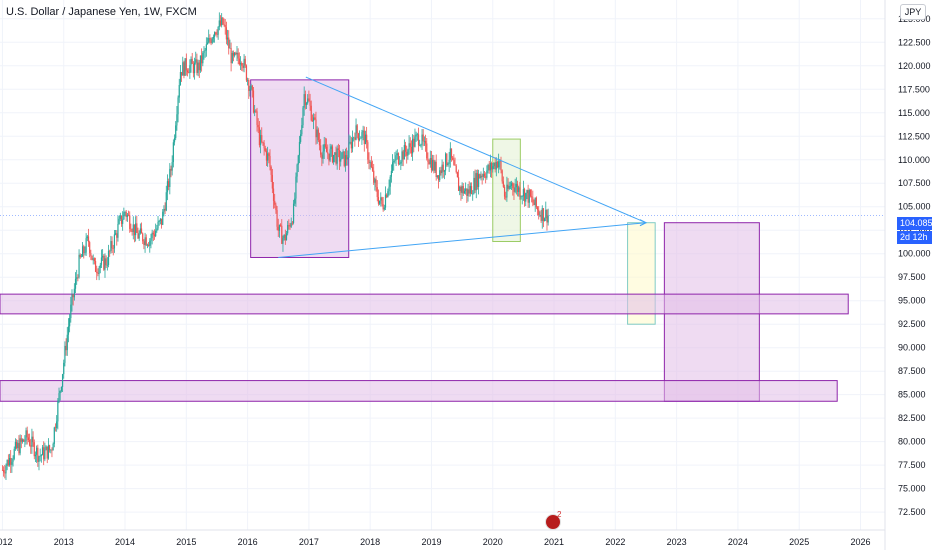 This screenshot has width=932, height=550. Describe the element at coordinates (914, 160) in the screenshot. I see `price-tick-label: 110.000` at that location.